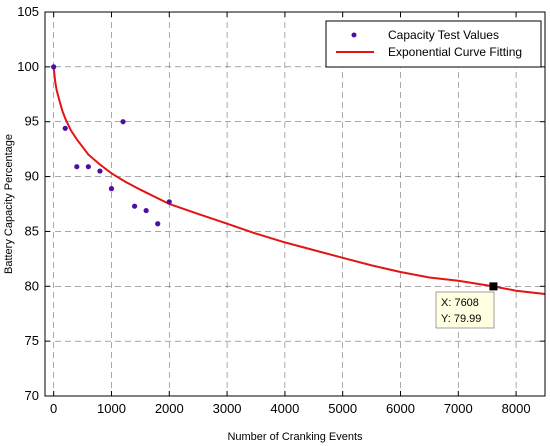  What do you see at coordinates (169, 408) in the screenshot?
I see `x-tick-label: 2000` at bounding box center [169, 408].